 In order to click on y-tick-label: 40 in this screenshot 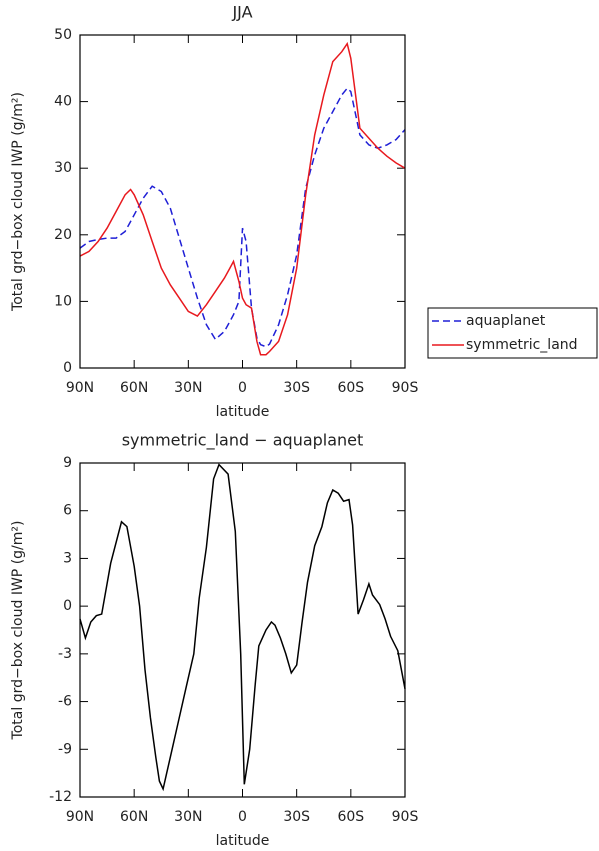, I will do `click(63, 102)`.